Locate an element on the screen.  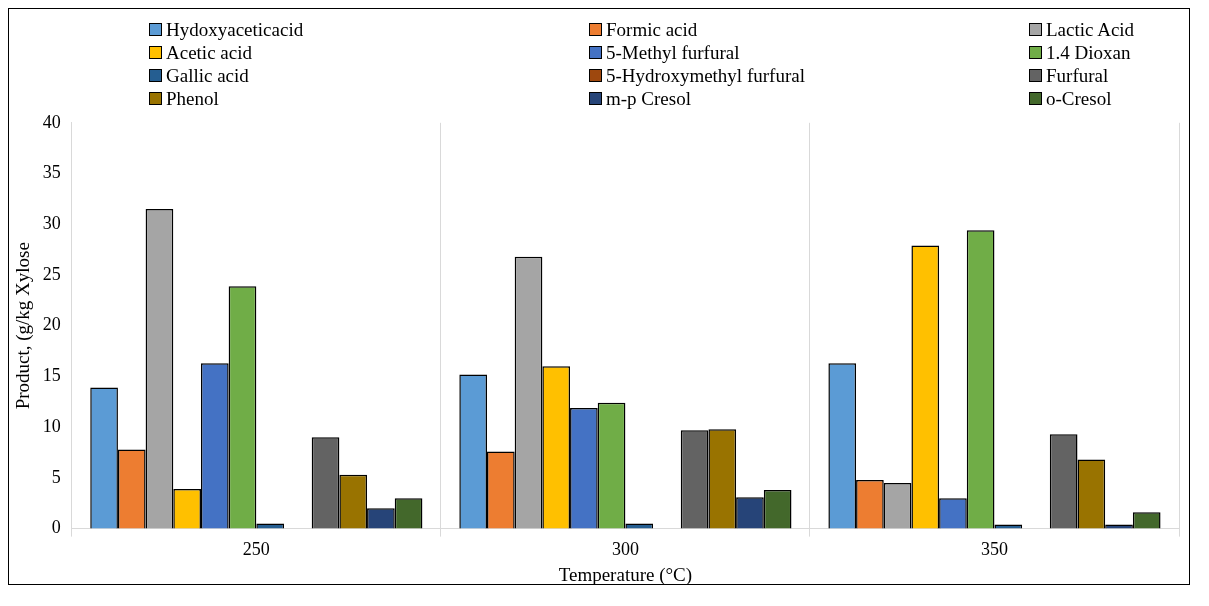
legend-label: Phenol is located at coordinates (192, 98).